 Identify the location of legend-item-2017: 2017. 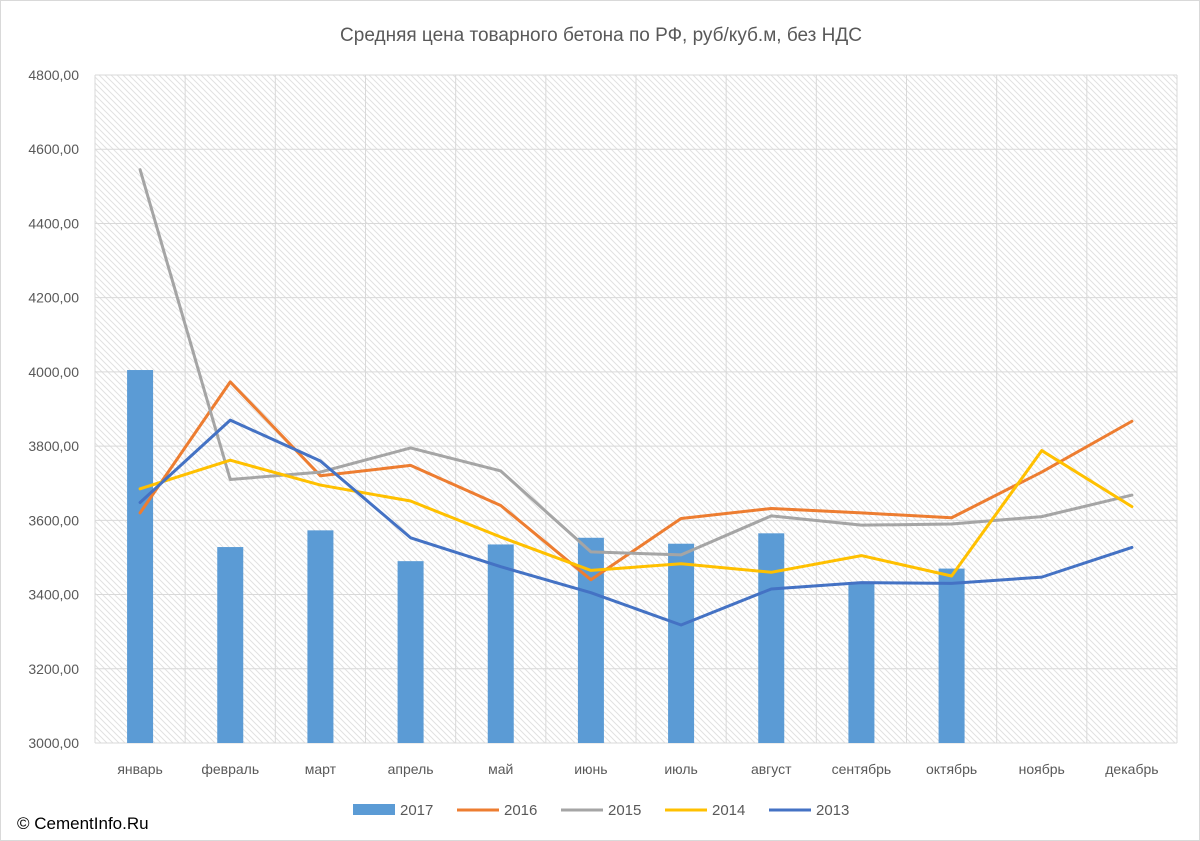
(393, 810).